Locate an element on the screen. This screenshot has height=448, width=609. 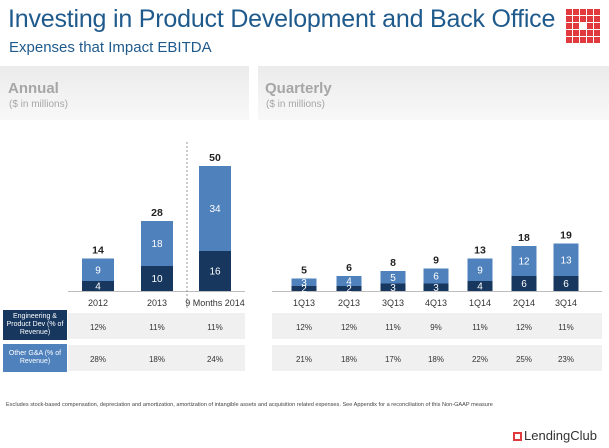
category-tick-label: 3Q13 is located at coordinates (393, 303).